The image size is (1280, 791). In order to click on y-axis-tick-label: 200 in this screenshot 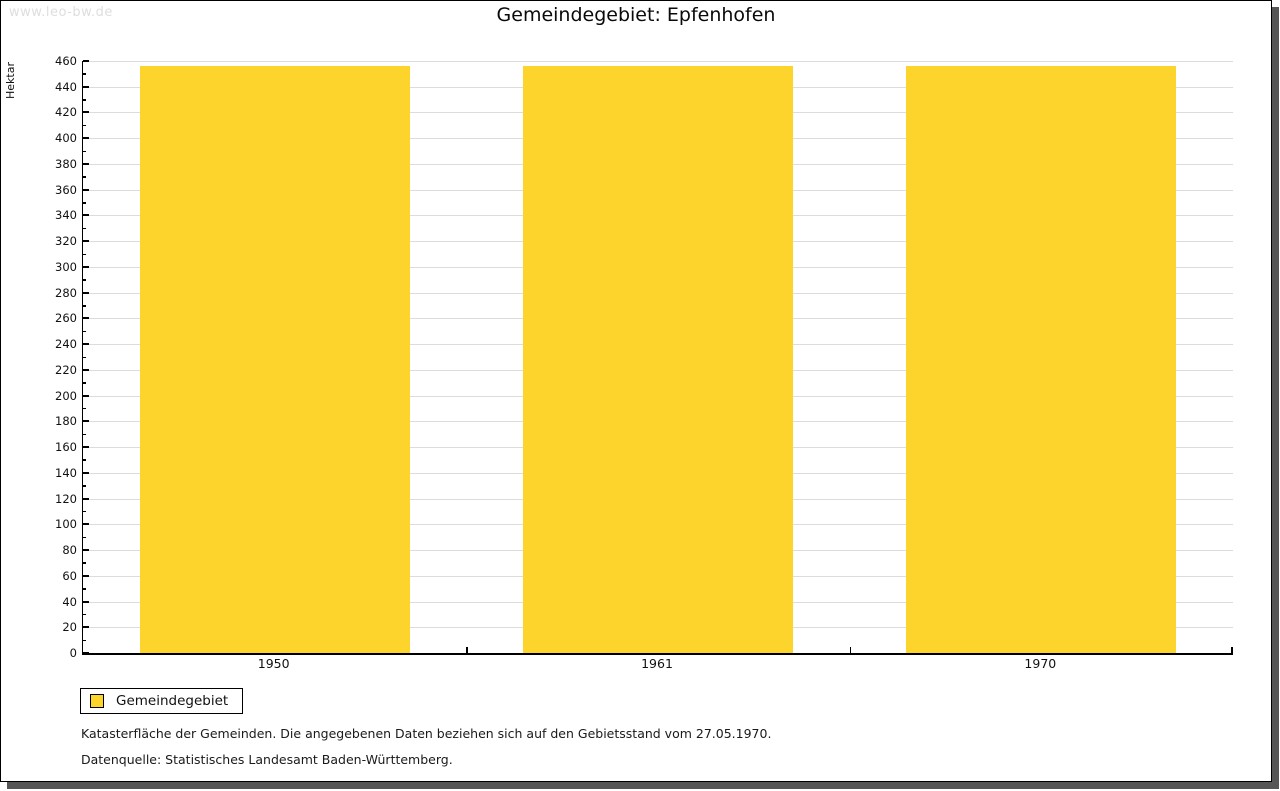, I will do `click(66, 395)`.